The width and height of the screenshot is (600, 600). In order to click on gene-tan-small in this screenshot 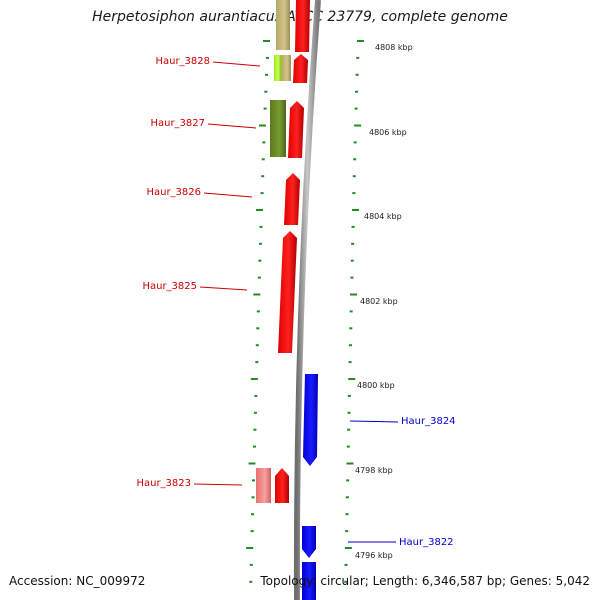, I will do `click(286, 68)`.